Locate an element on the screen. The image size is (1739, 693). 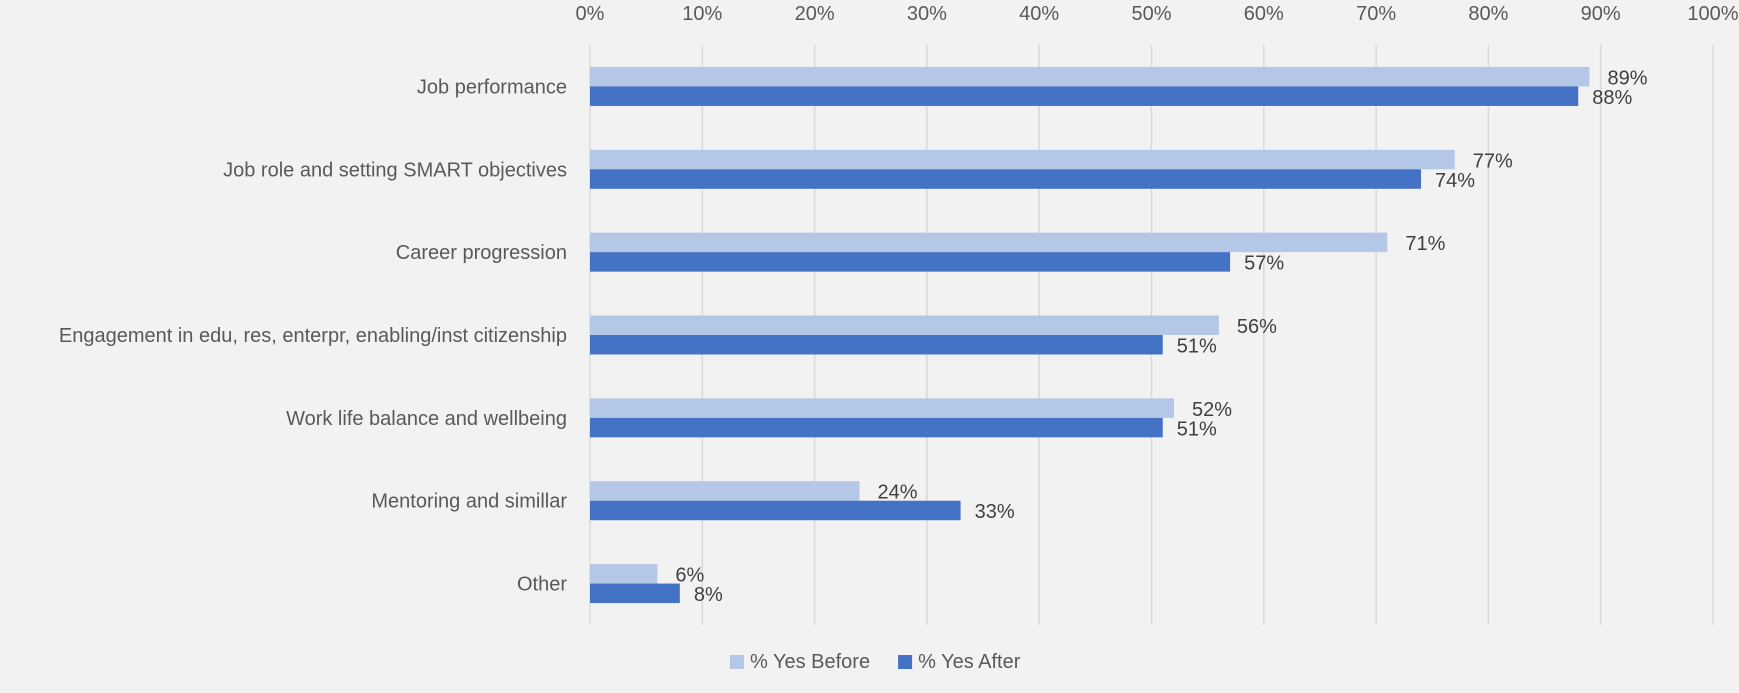
data-label: 33% is located at coordinates (995, 512).